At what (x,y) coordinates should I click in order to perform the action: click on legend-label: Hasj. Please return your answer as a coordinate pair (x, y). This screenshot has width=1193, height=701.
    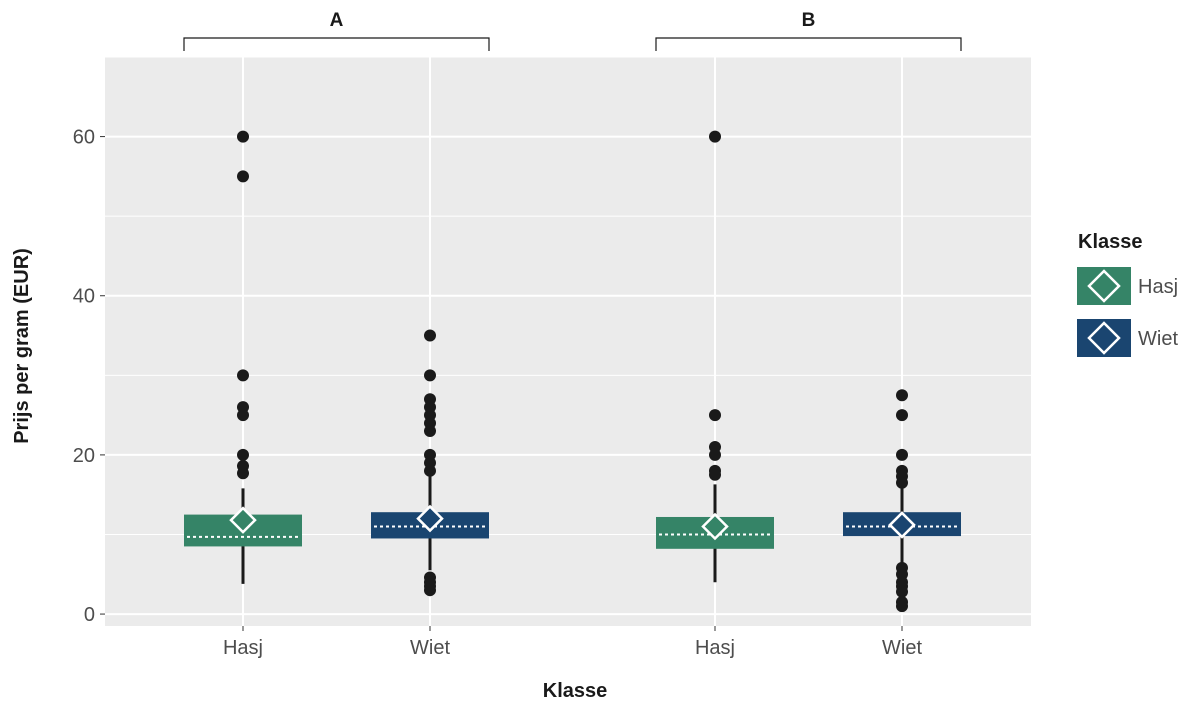
    Looking at the image, I should click on (1158, 287).